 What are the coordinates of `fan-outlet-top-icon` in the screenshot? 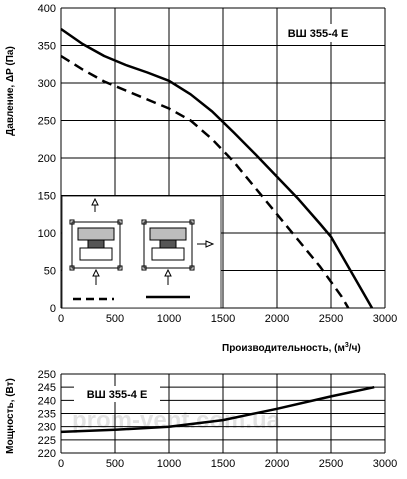 It's located at (96, 241).